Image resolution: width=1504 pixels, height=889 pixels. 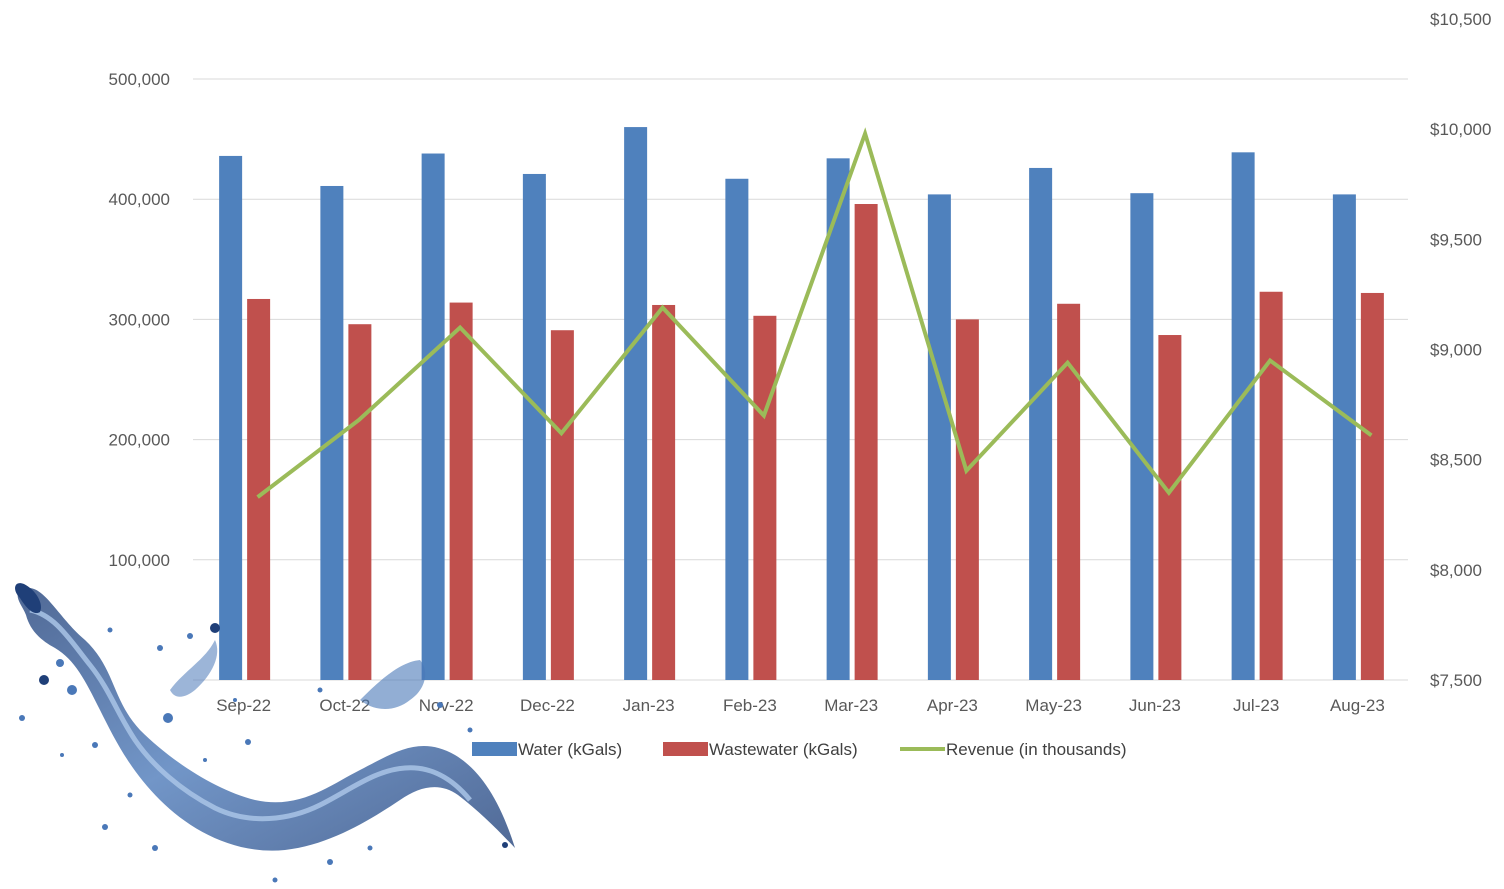 I want to click on legend-water: Water (kGals), so click(x=547, y=749).